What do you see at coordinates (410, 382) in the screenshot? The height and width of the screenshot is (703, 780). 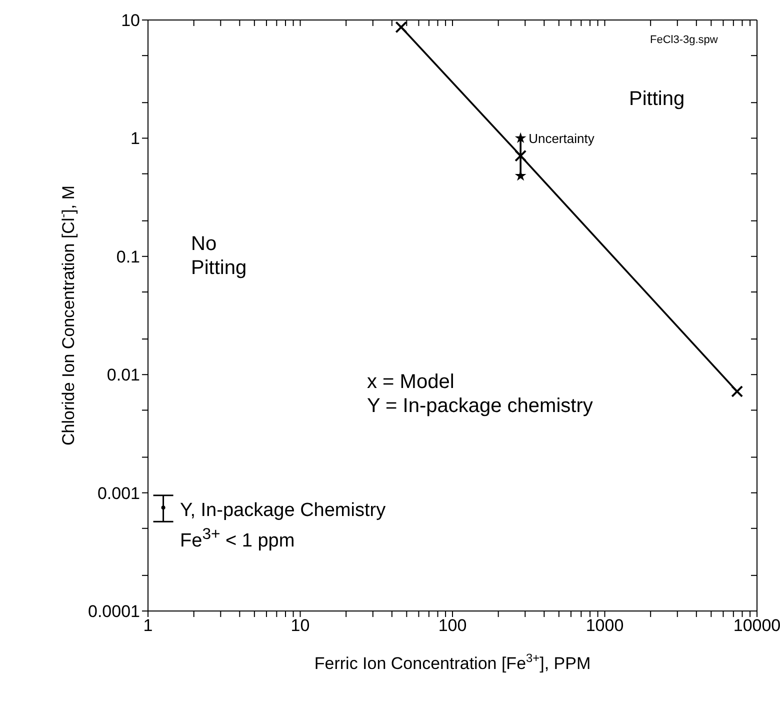 I see `annotation: x = Model` at bounding box center [410, 382].